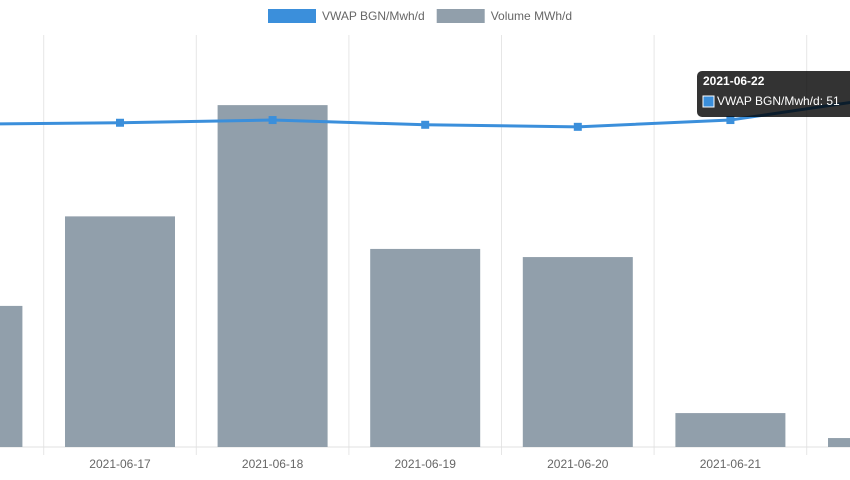 This screenshot has height=480, width=850. Describe the element at coordinates (373, 16) in the screenshot. I see `legend-label: VWAP BGN/Mwh/d` at that location.